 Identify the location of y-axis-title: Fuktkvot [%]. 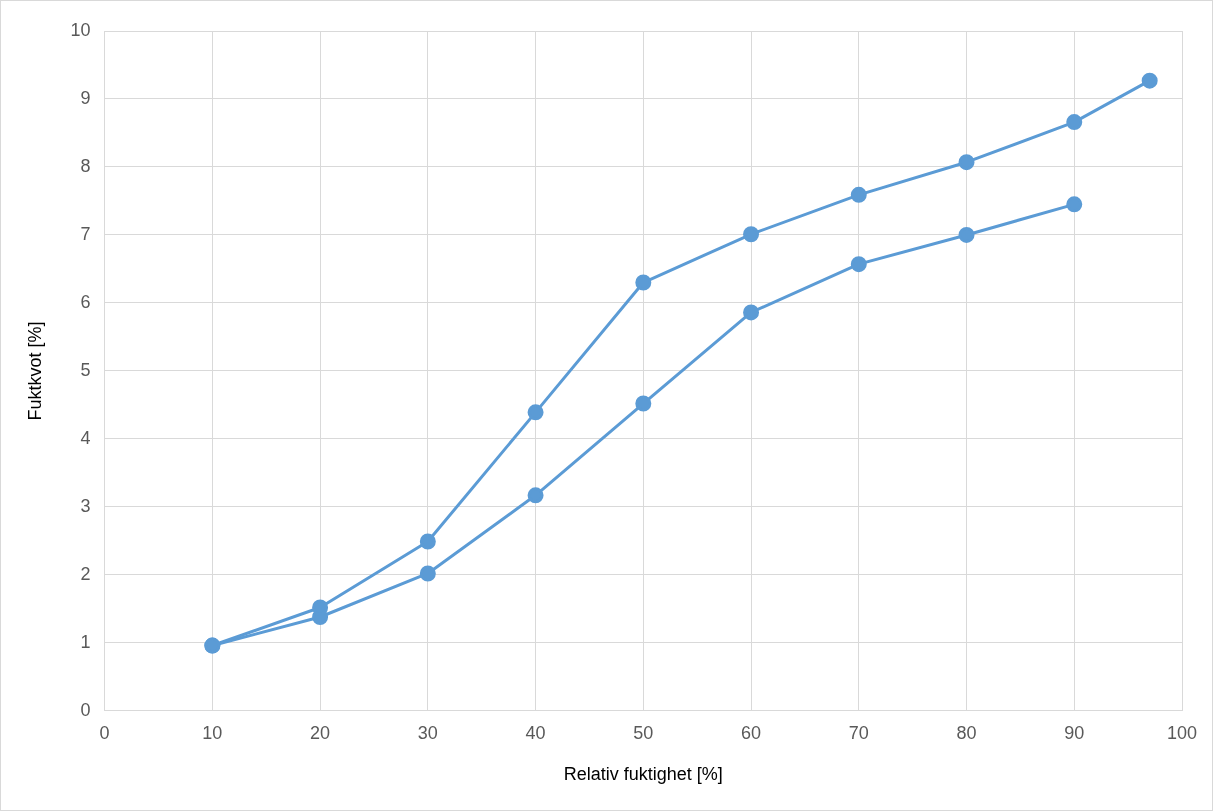
(34, 371).